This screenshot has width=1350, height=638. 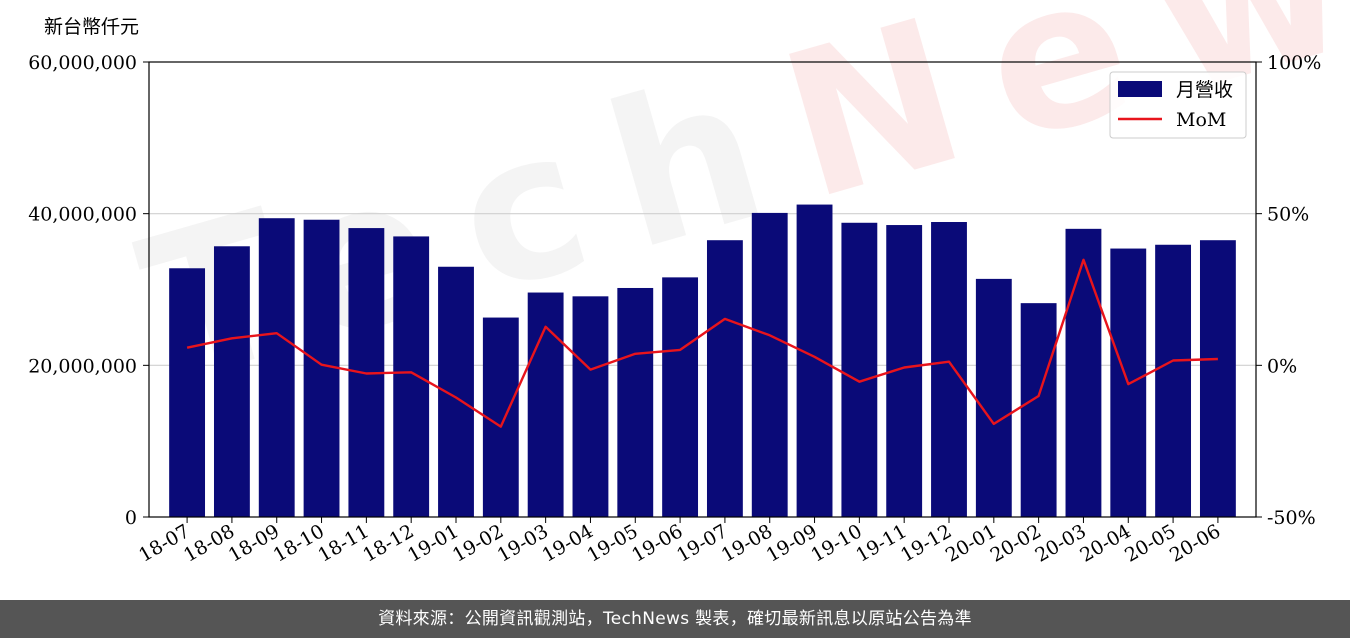 I want to click on legend-label-revenue: 月營收, so click(x=1204, y=90).